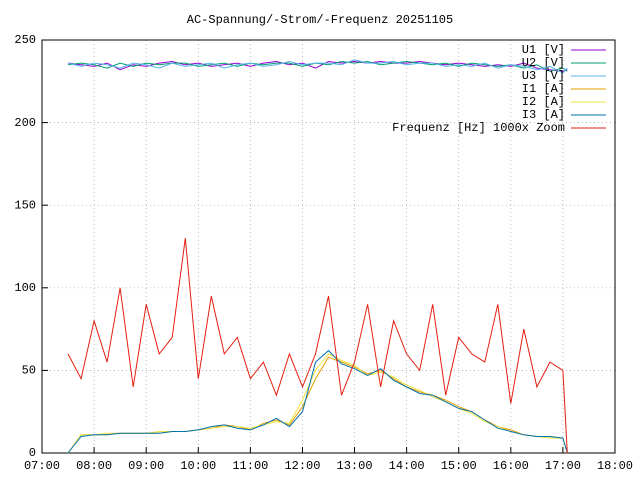 Image resolution: width=640 pixels, height=480 pixels. Describe the element at coordinates (42, 466) in the screenshot. I see `x-tick-label: 07:00` at that location.